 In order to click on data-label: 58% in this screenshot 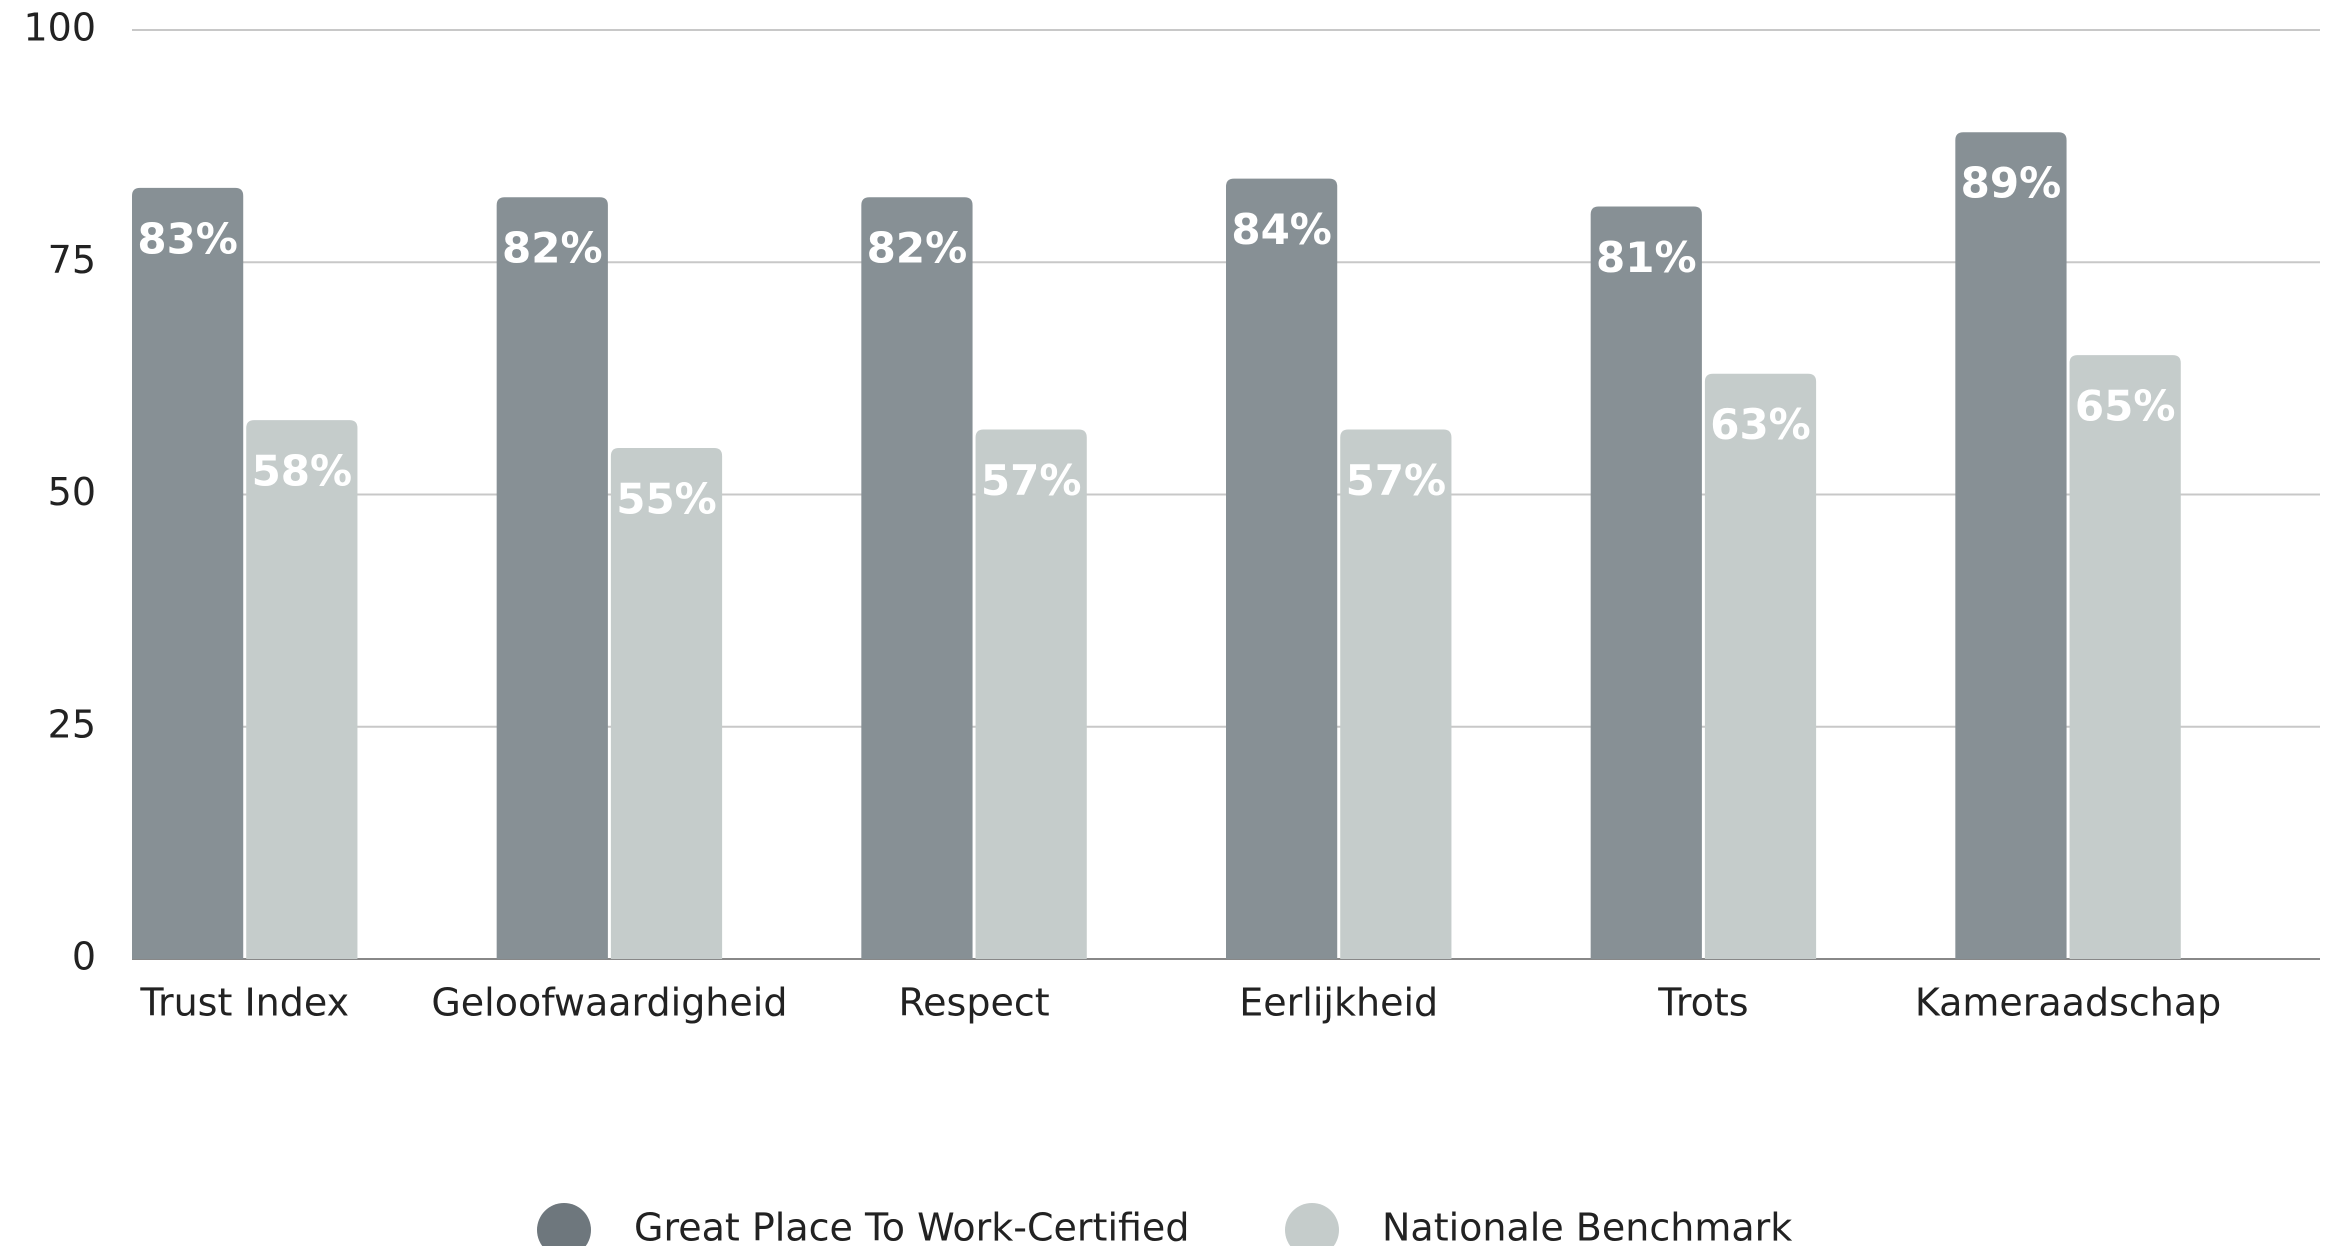, I will do `click(302, 471)`.